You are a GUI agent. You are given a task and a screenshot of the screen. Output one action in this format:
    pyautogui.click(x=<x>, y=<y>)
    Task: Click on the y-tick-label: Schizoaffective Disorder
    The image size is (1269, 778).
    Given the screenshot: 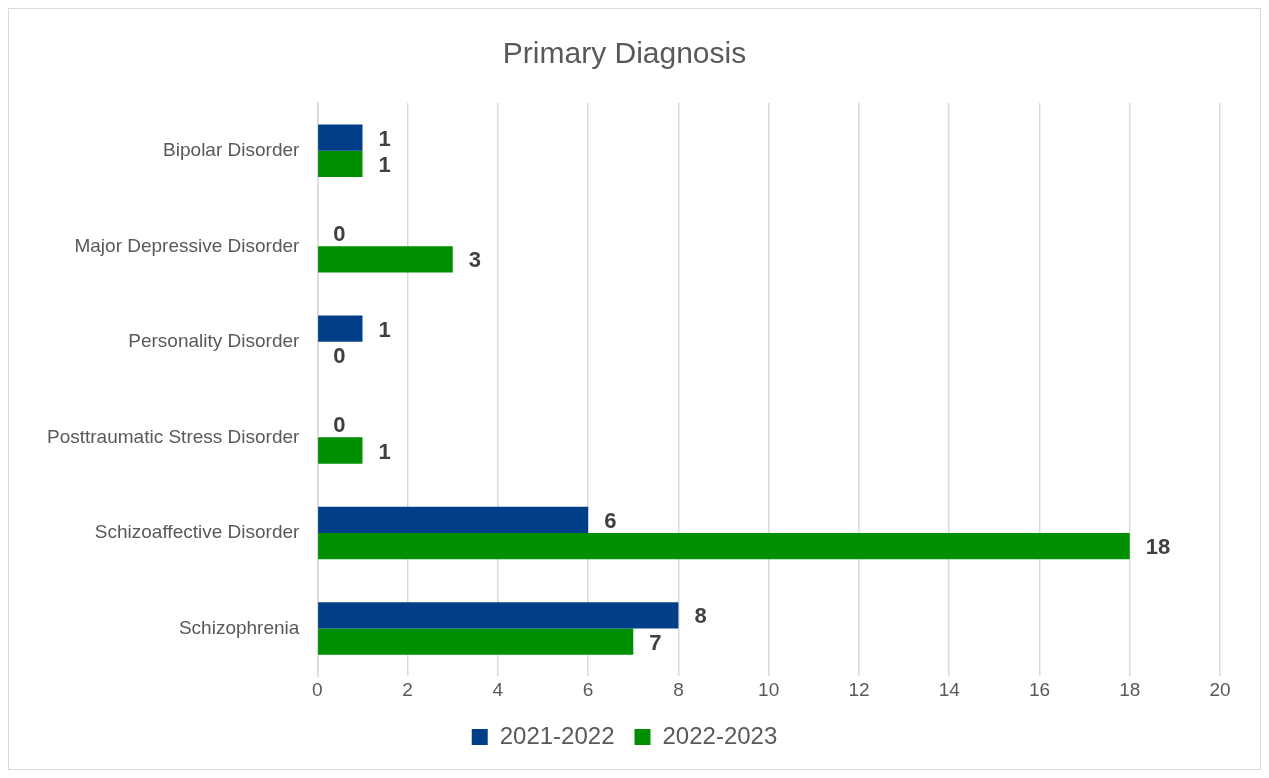 What is the action you would take?
    pyautogui.click(x=197, y=532)
    